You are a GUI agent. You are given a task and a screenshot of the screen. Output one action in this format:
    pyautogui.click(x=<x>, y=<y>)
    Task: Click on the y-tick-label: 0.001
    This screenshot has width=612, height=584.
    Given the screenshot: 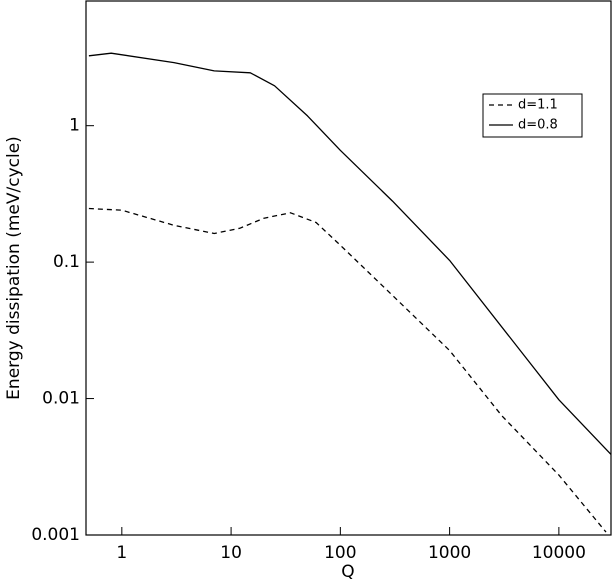 What is the action you would take?
    pyautogui.click(x=55, y=535)
    